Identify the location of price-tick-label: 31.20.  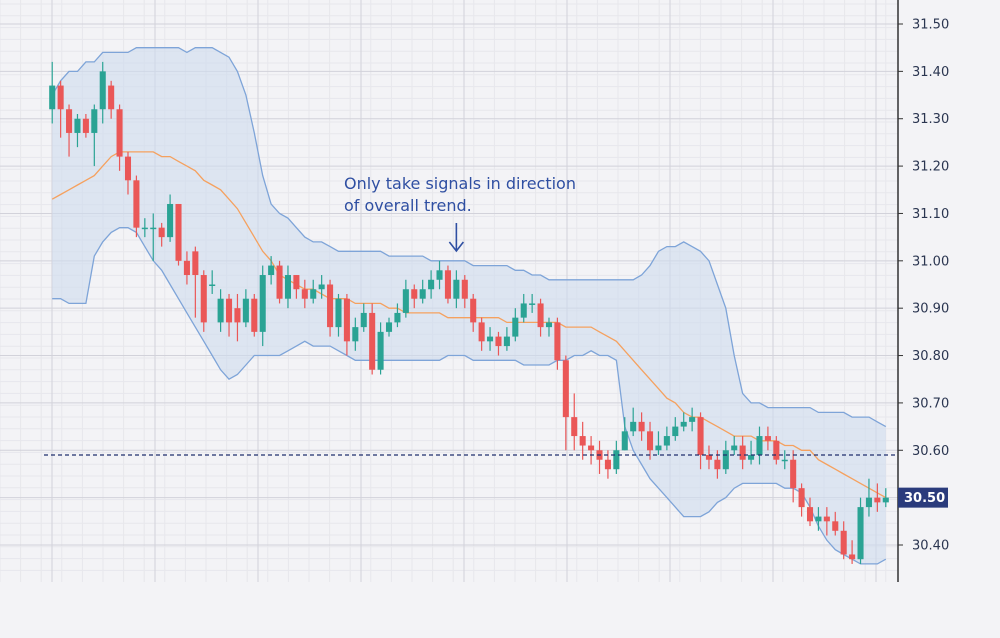
(930, 167).